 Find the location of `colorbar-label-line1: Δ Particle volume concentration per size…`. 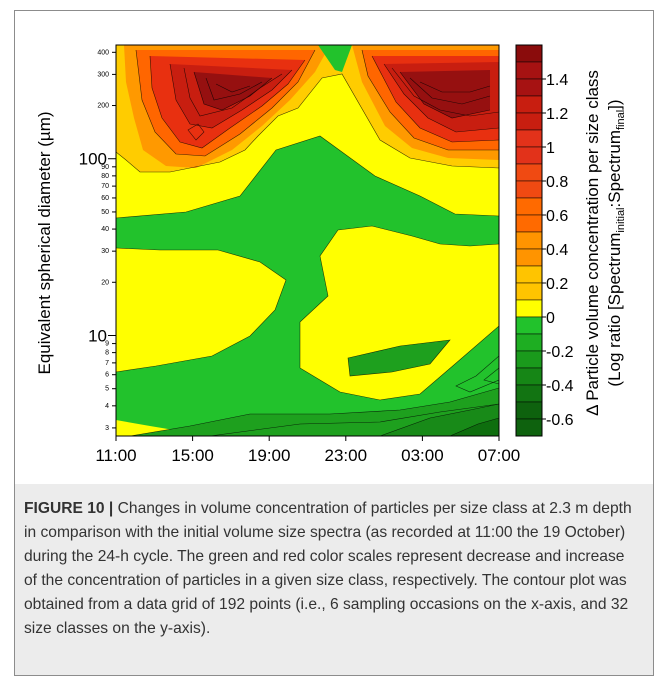

colorbar-label-line1: Δ Particle volume concentration per size… is located at coordinates (592, 243).